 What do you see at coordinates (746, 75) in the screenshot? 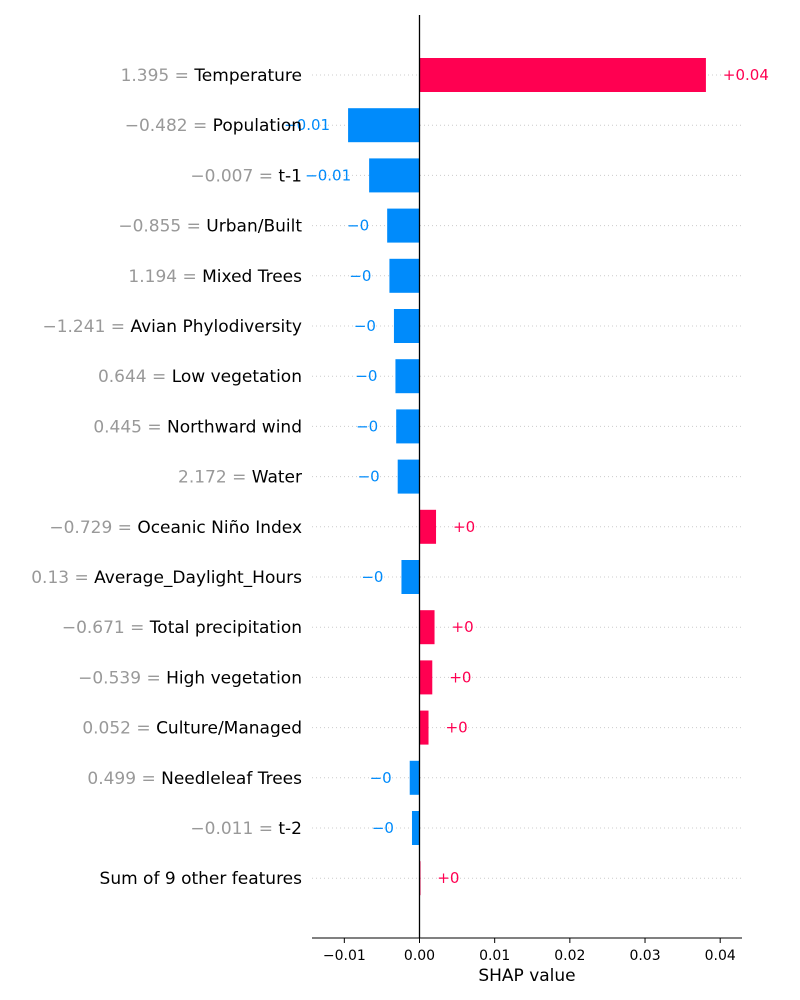
I see `bar-value-label: +0.04` at bounding box center [746, 75].